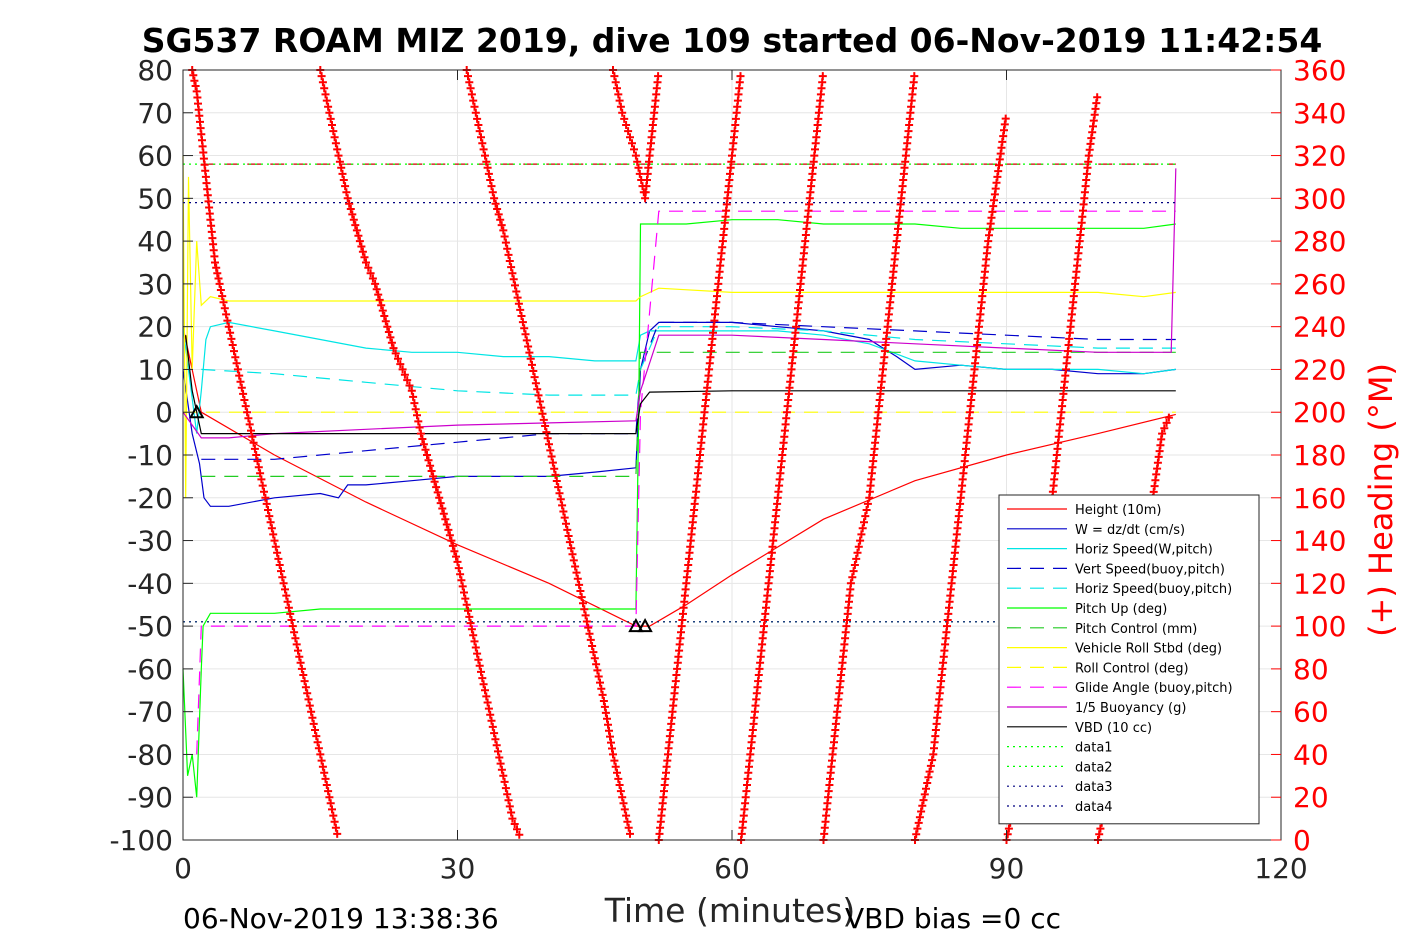 The image size is (1417, 945). Describe the element at coordinates (1130, 708) in the screenshot. I see `legend-entry-label: 1/5 Buoyancy (g)` at that location.